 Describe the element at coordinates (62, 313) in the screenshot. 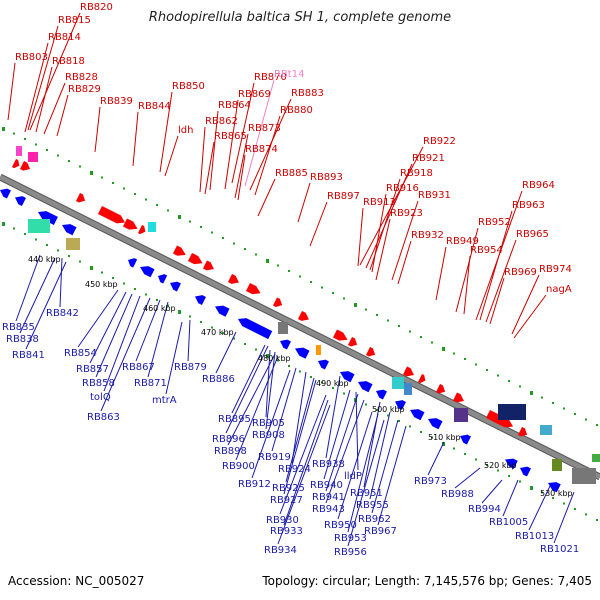

I see `reverse-gene-label: RB842` at that location.